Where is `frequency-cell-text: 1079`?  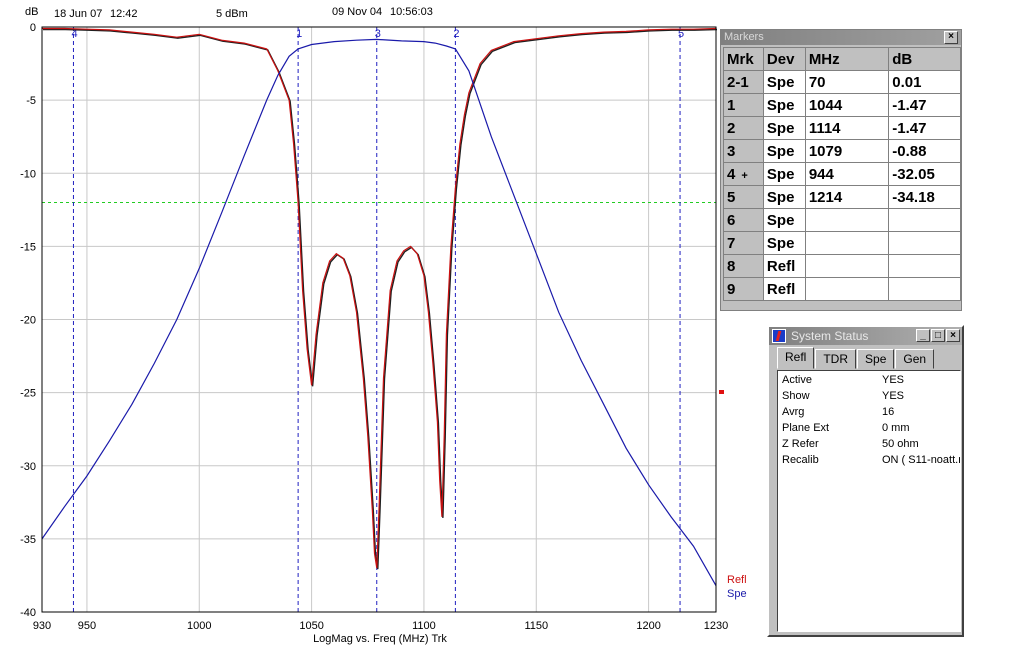 frequency-cell-text: 1079 is located at coordinates (825, 151).